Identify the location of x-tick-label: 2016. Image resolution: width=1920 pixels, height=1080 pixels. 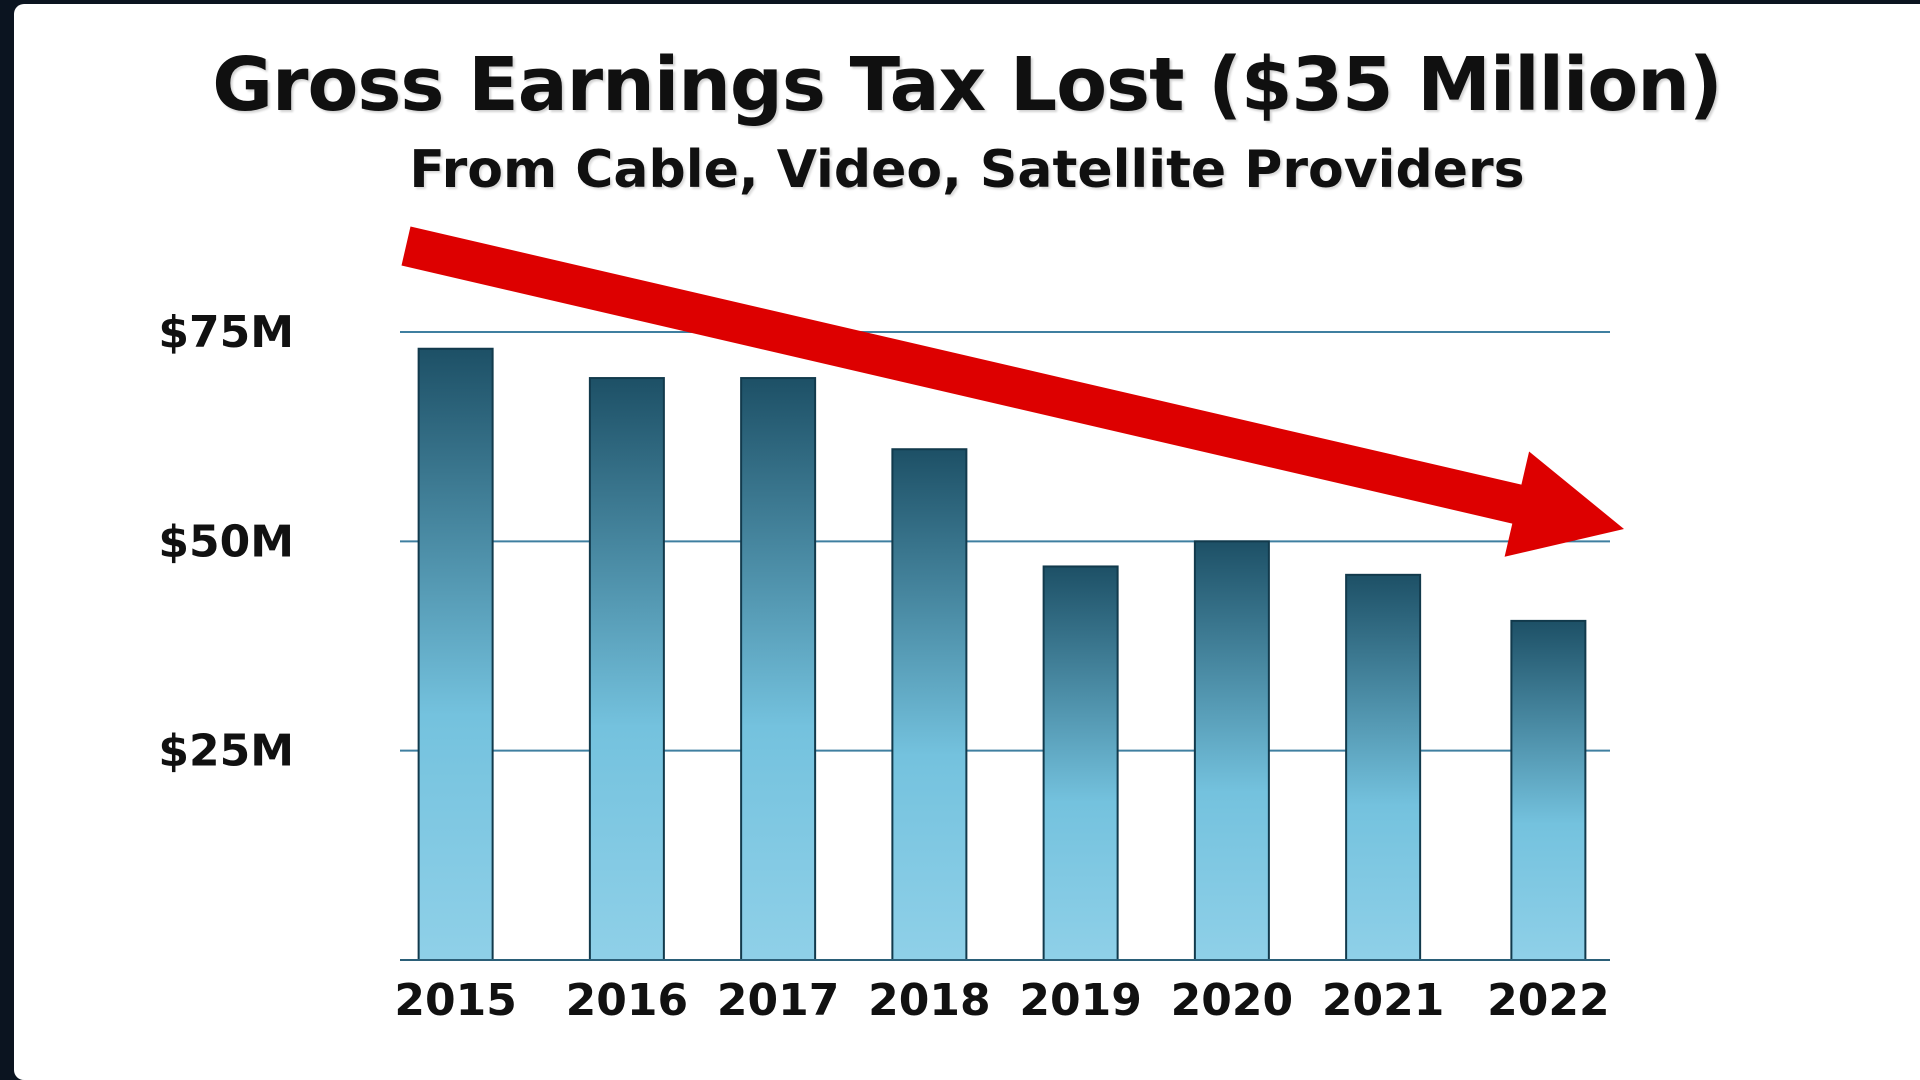
(627, 1000).